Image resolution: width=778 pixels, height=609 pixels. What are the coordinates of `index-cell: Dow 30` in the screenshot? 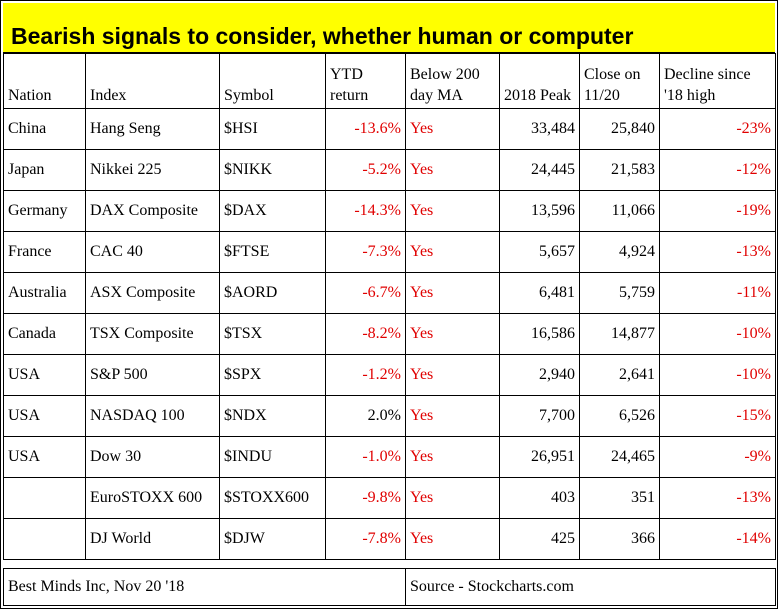 It's located at (152, 457).